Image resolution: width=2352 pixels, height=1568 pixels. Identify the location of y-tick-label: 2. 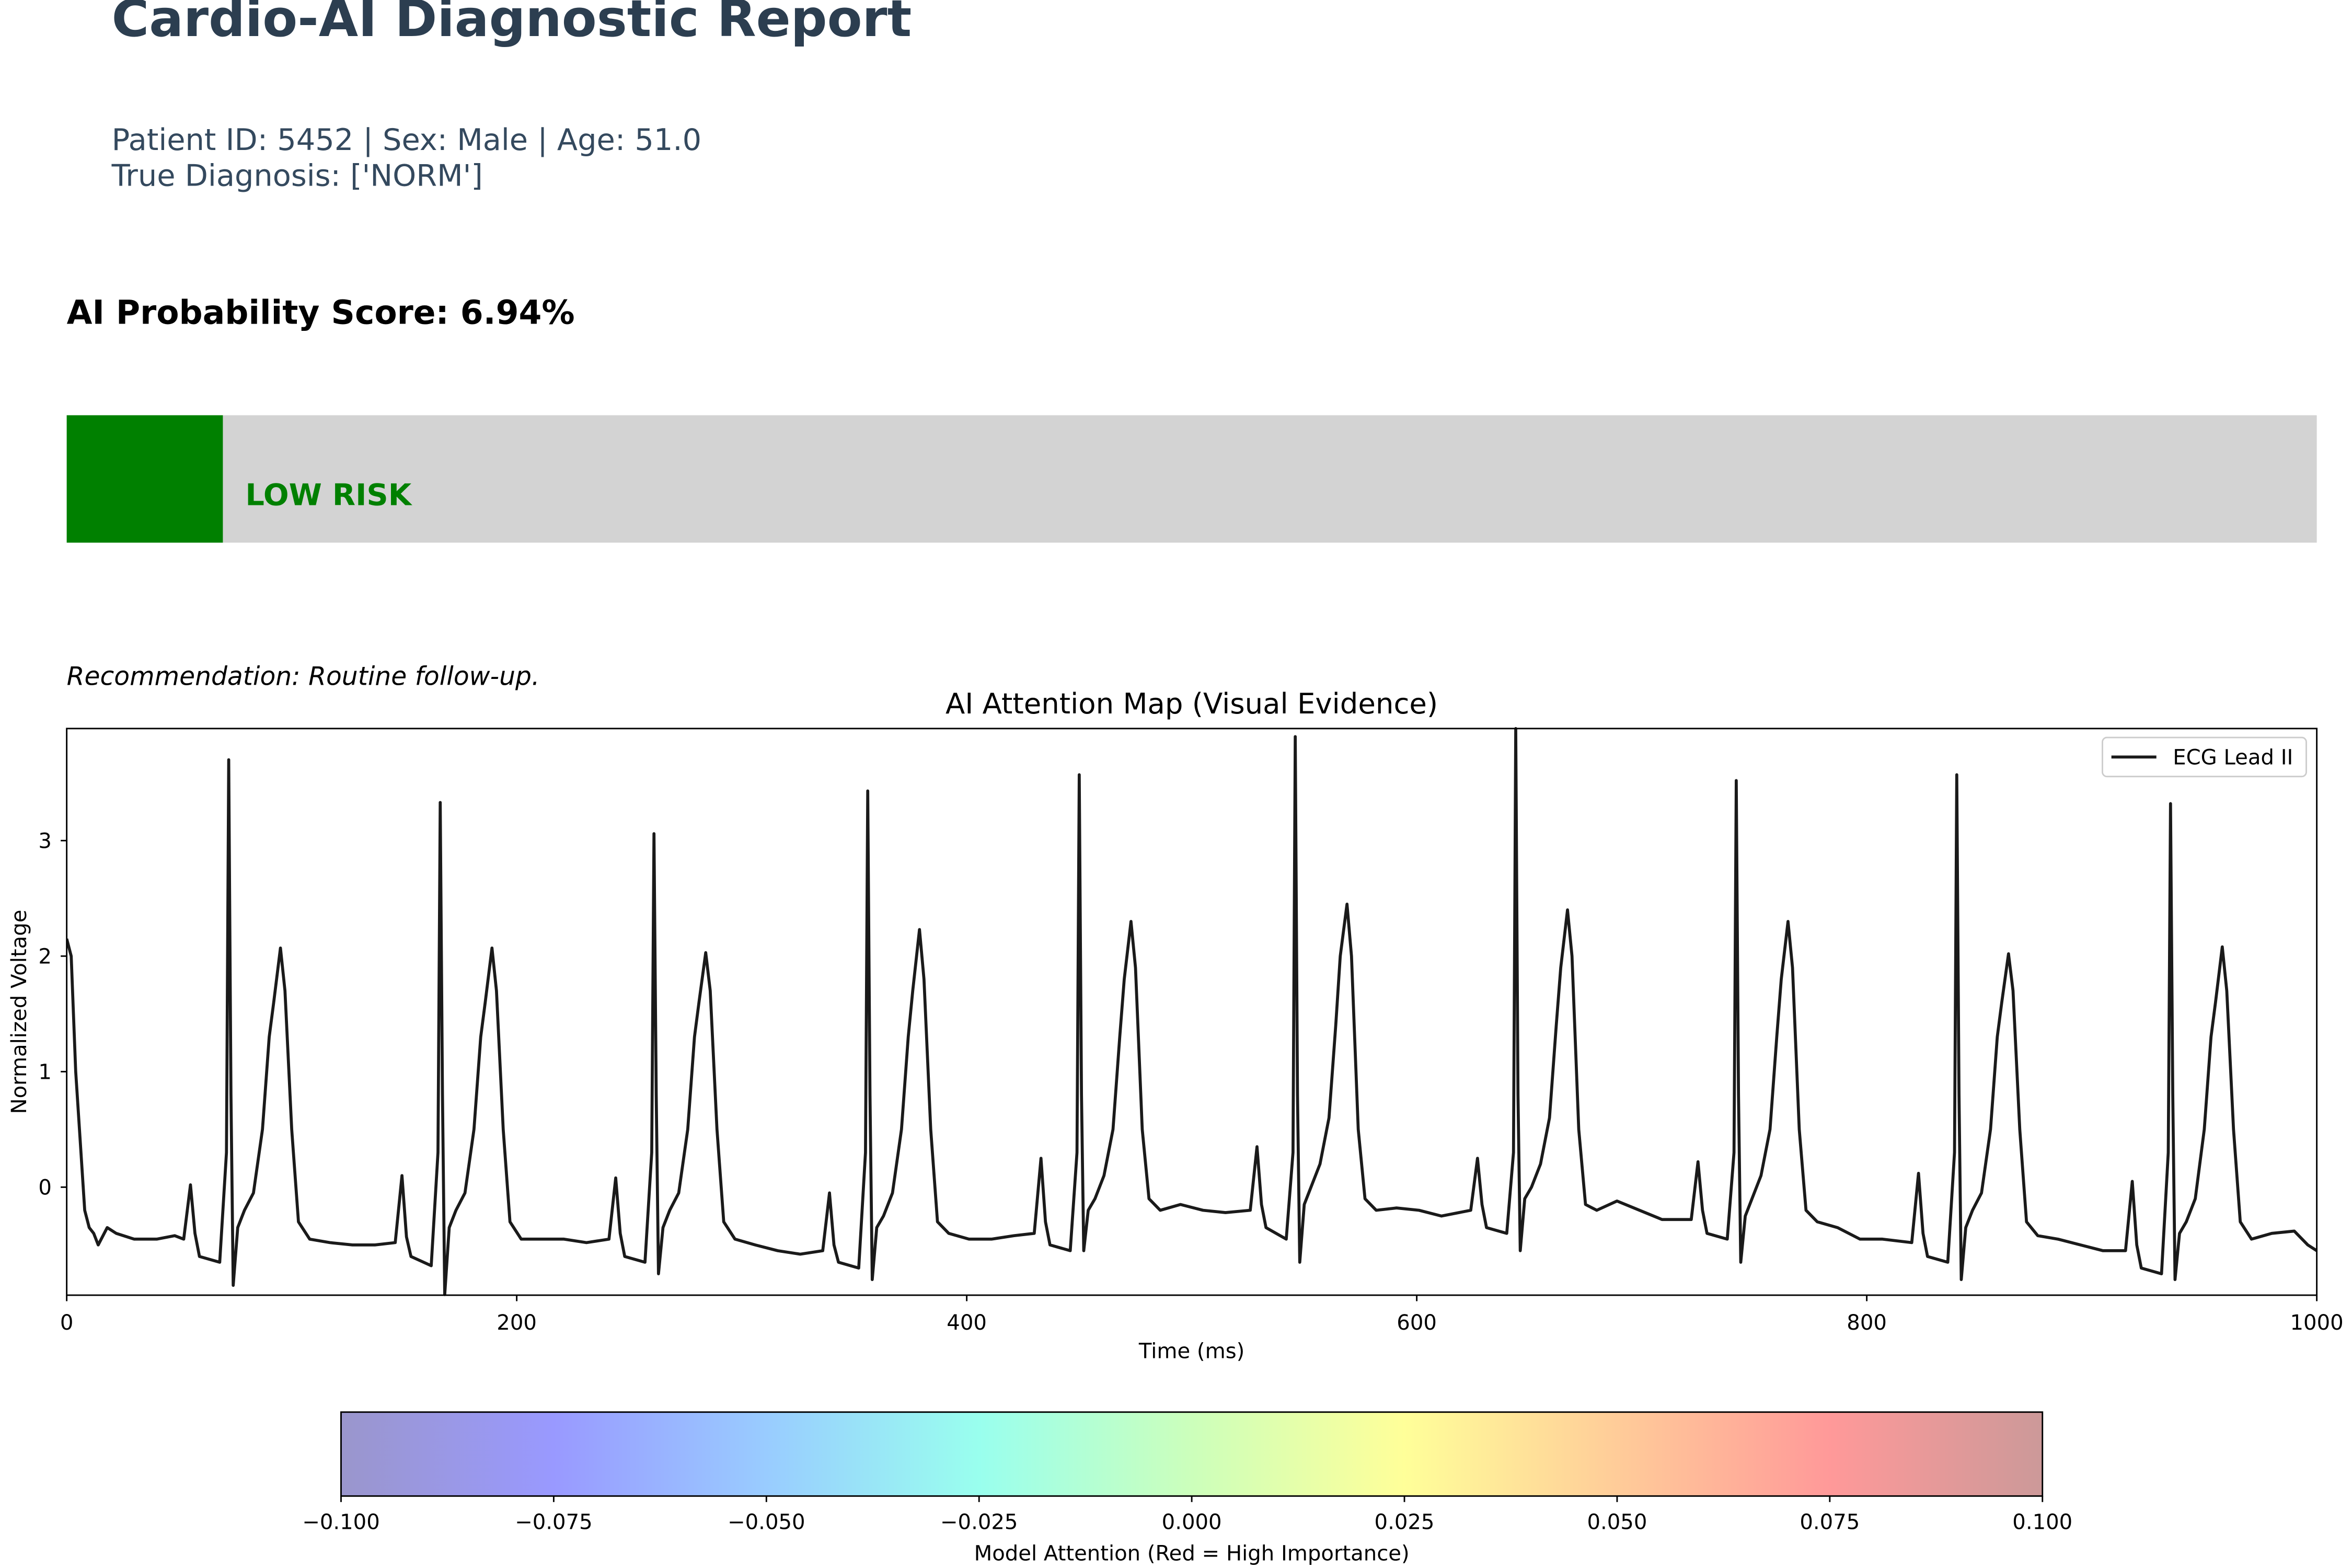
(45, 957).